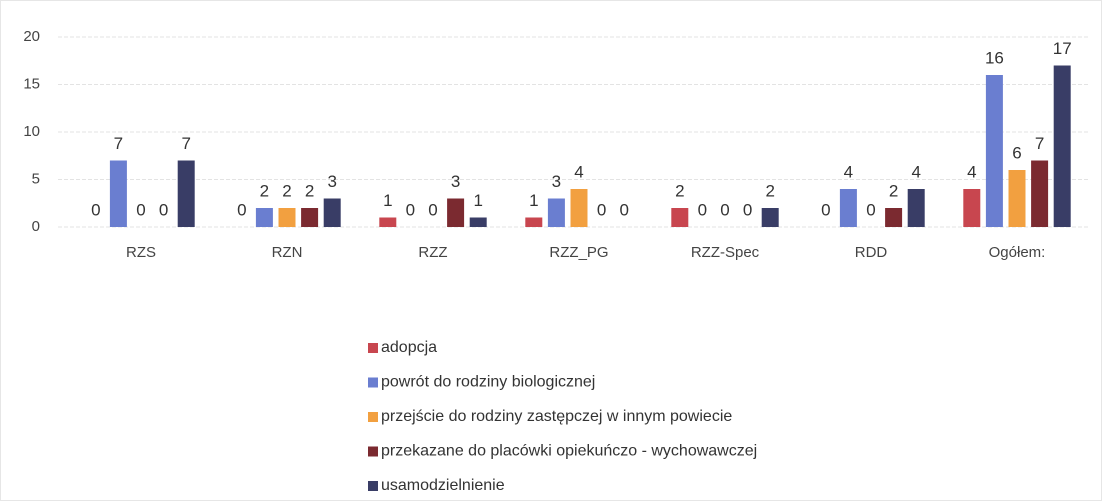 The image size is (1102, 501). I want to click on x-tick-label: Ogółem:, so click(1017, 252).